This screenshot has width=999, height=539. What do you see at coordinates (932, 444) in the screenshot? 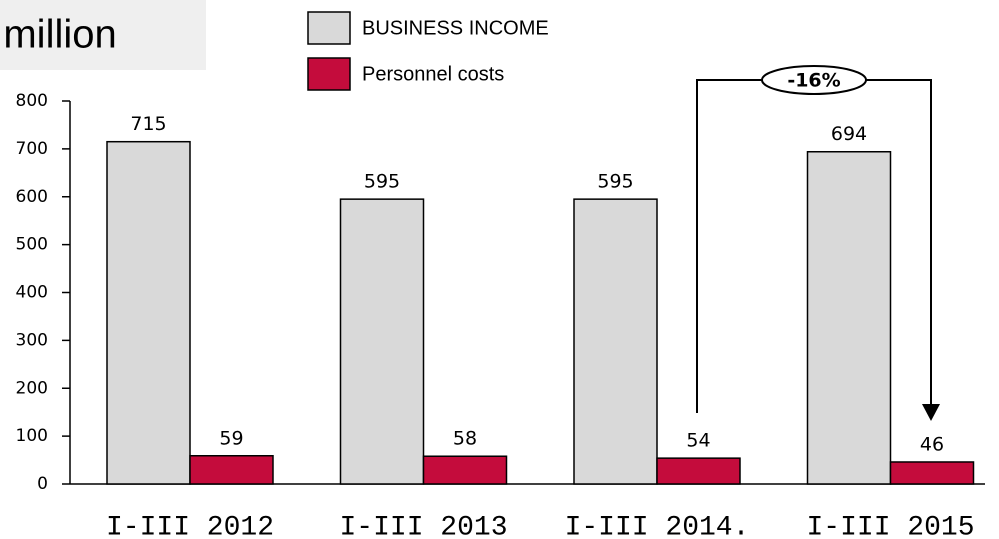
I see `value-label: 46` at bounding box center [932, 444].